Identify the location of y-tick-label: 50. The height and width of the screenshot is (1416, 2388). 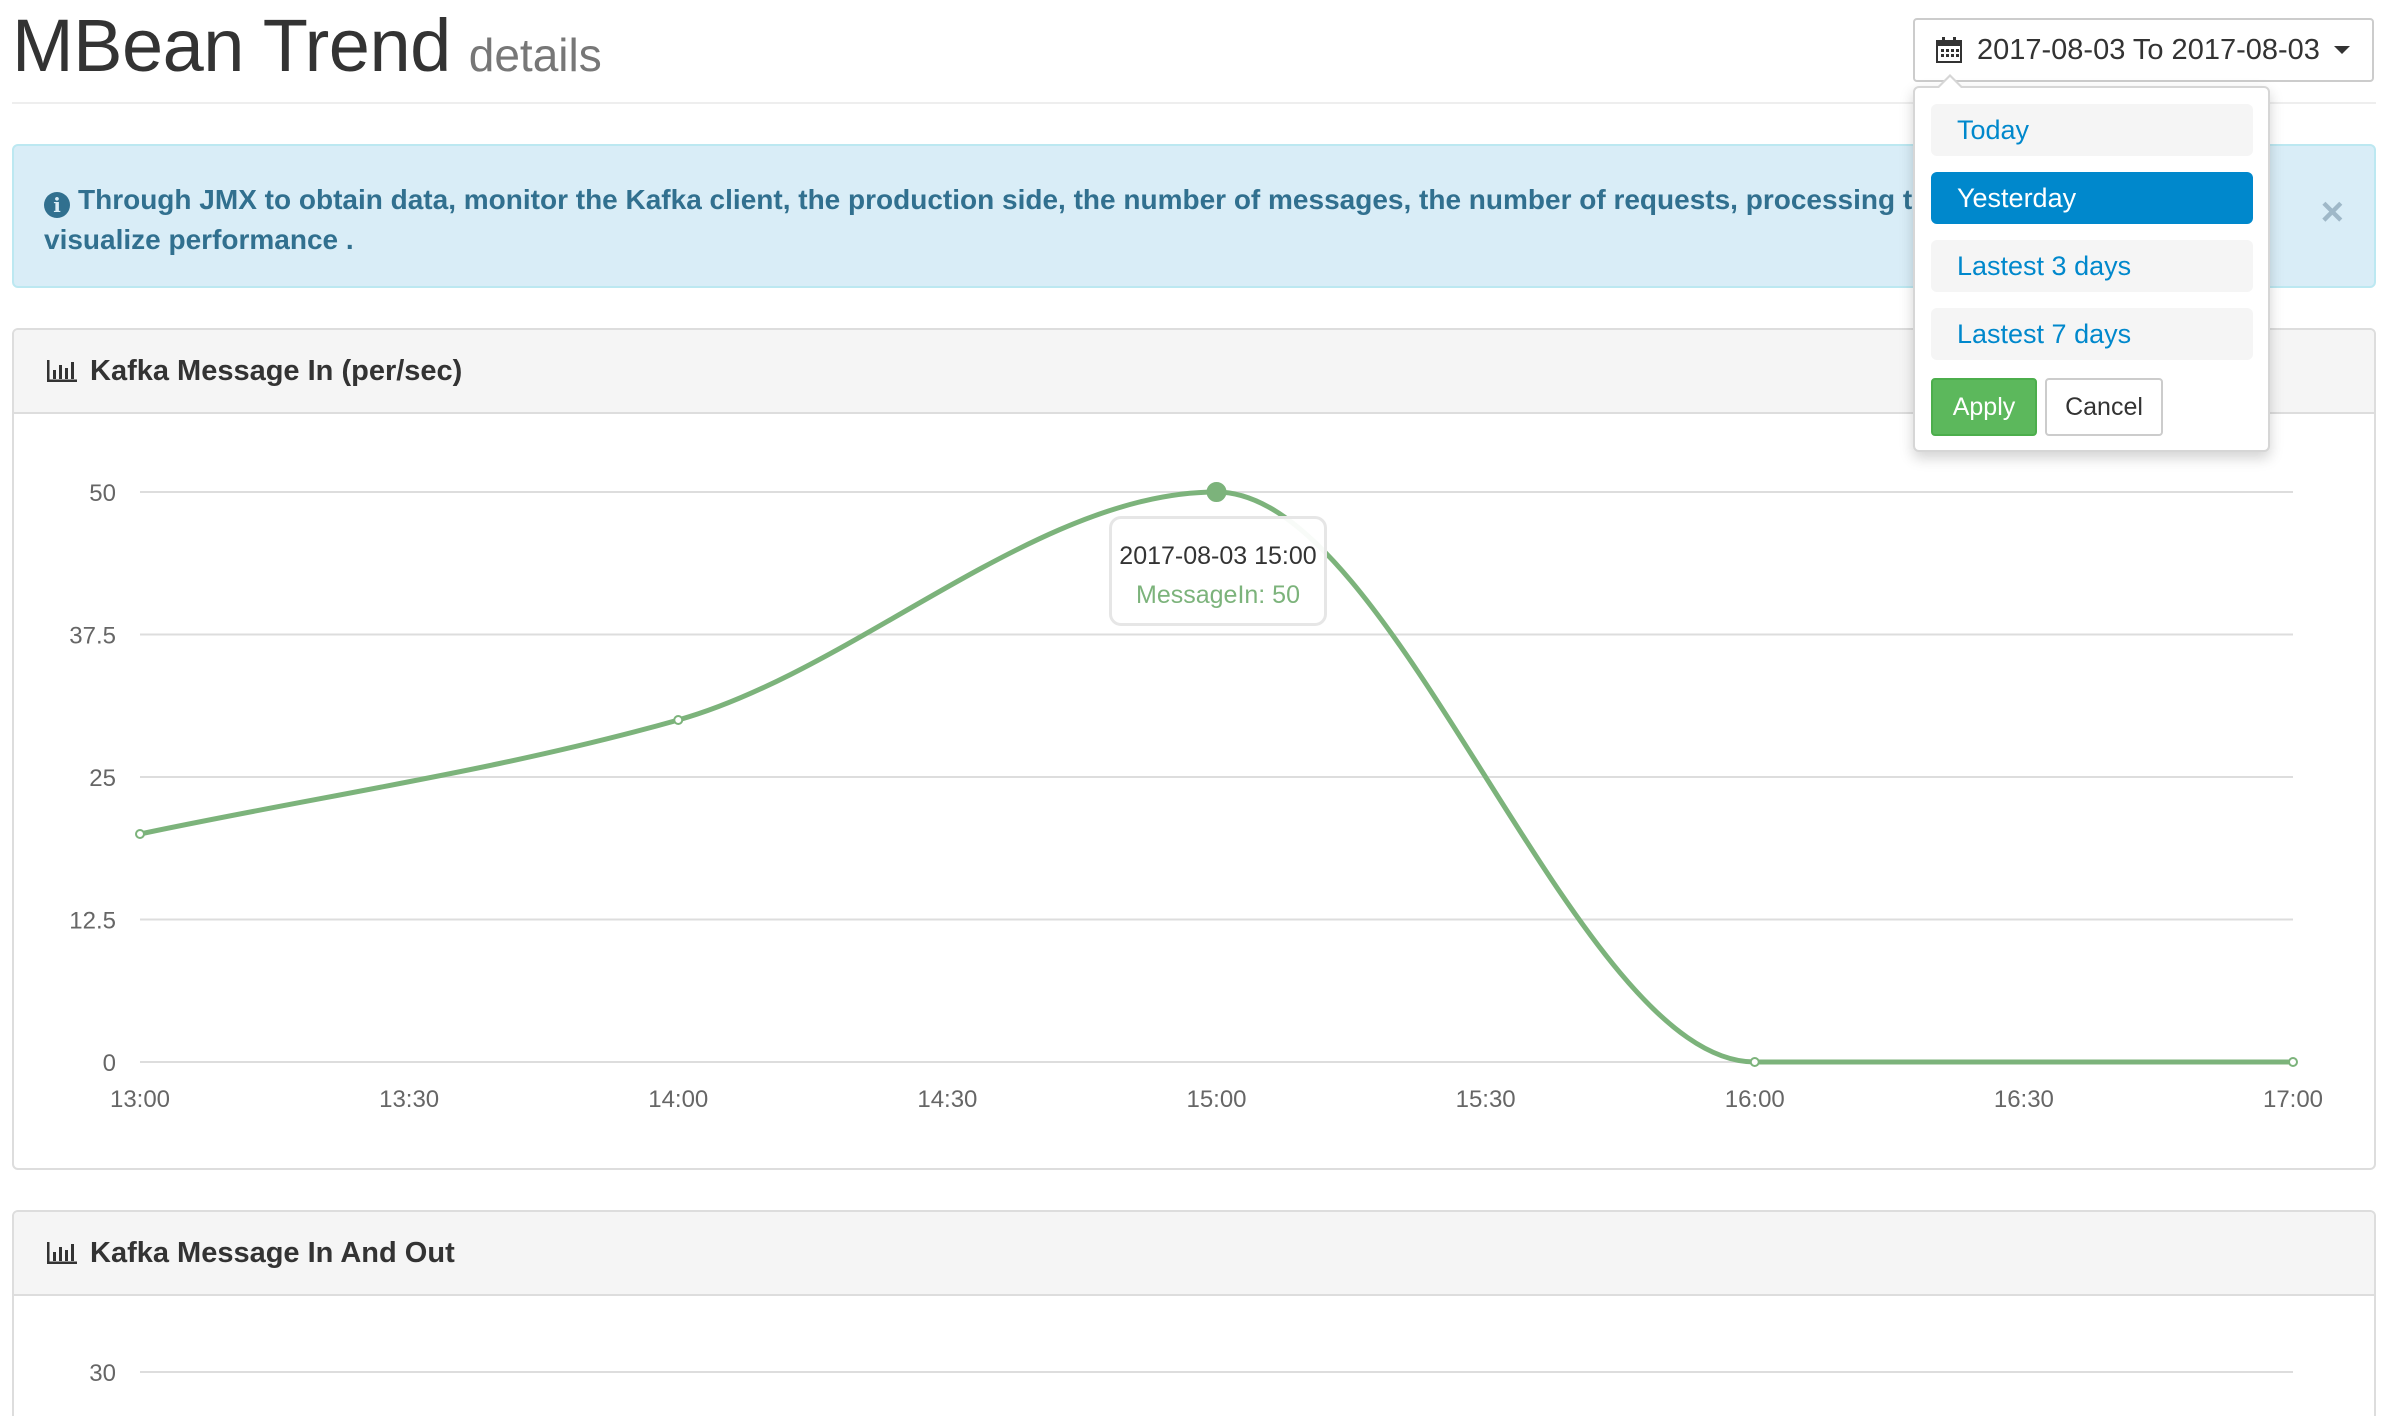
(102, 493).